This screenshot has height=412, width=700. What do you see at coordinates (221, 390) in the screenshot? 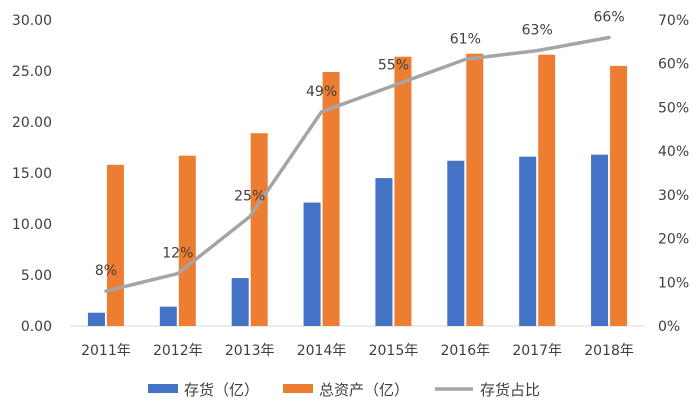
I see `legend-label: 存货（亿）` at bounding box center [221, 390].